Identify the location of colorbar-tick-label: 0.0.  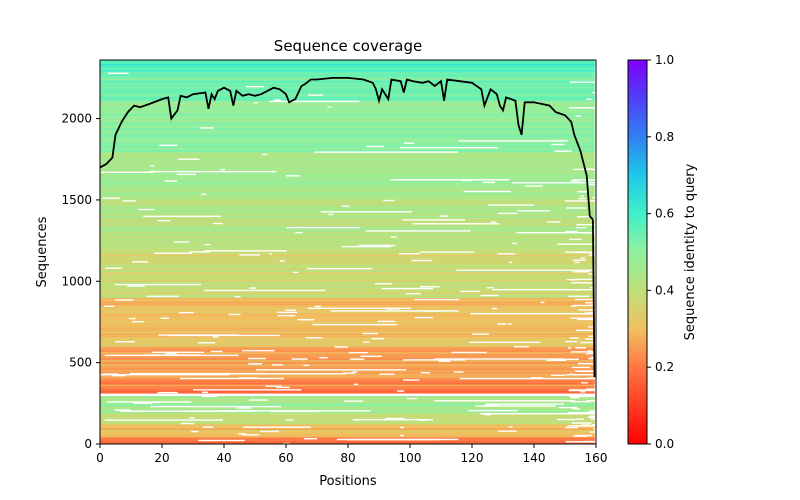
(664, 444).